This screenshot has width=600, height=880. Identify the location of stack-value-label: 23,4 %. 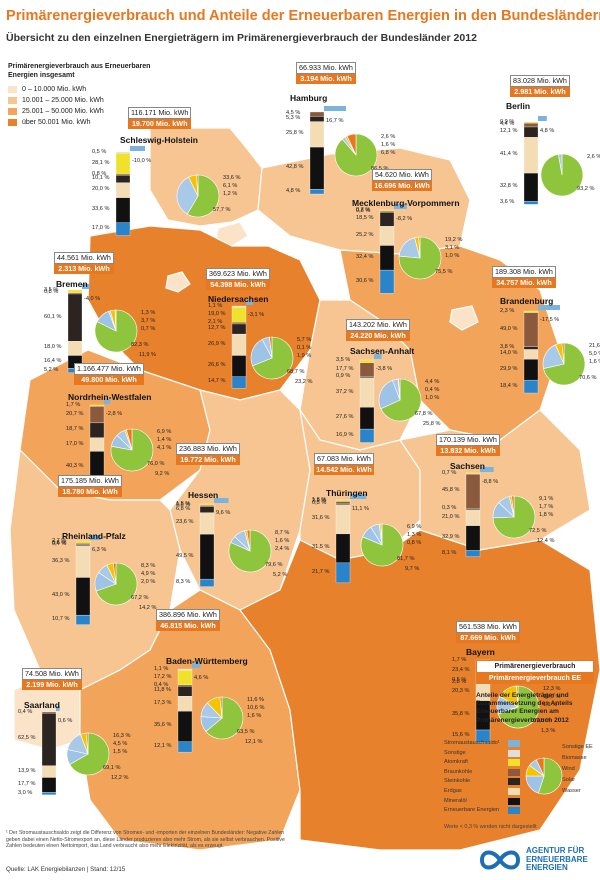
(461, 669).